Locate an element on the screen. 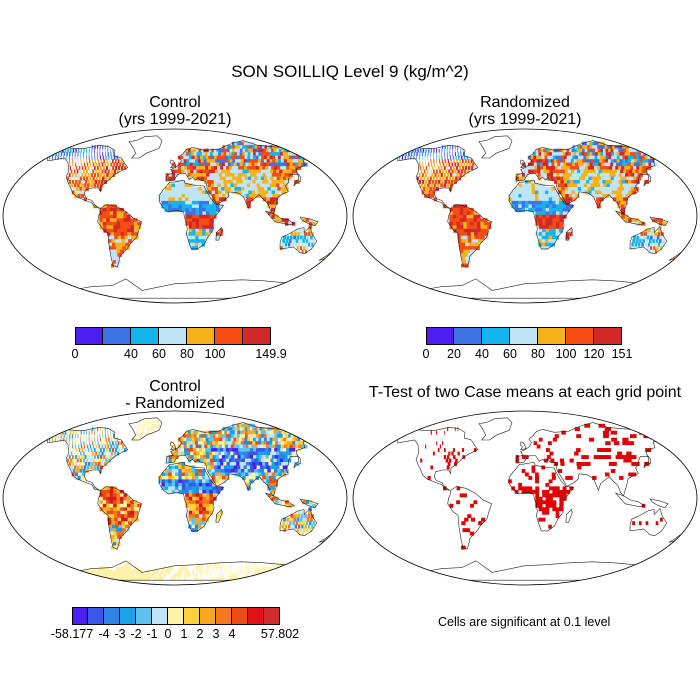 The image size is (700, 700). colorbar-label: -1 is located at coordinates (152, 634).